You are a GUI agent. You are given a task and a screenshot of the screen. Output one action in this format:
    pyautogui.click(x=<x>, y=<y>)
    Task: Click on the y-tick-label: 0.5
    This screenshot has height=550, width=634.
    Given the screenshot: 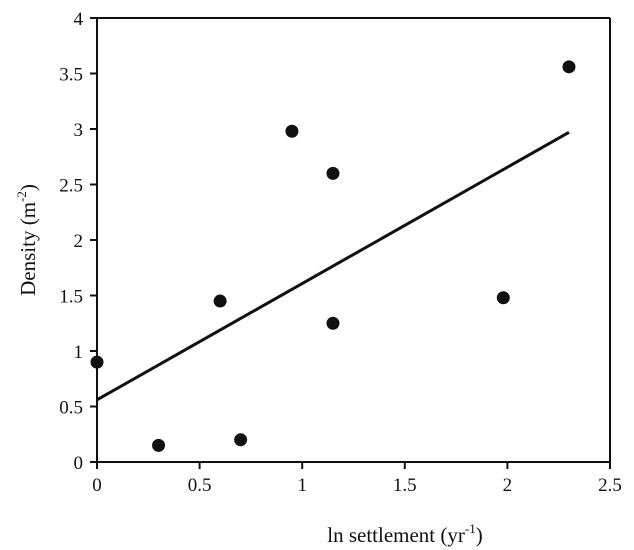 What is the action you would take?
    pyautogui.click(x=71, y=408)
    